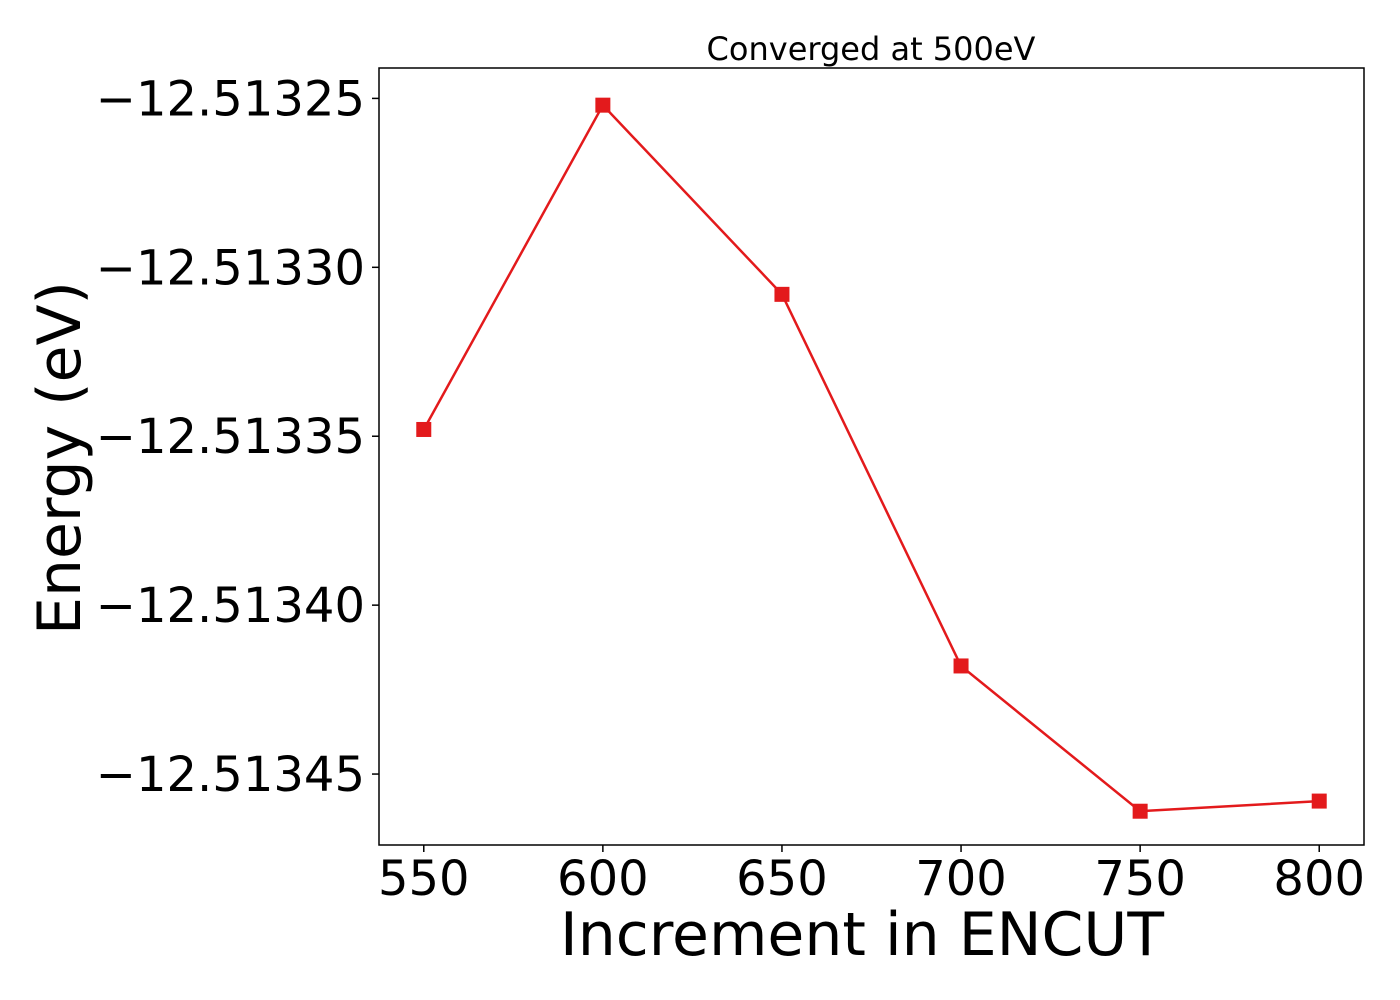 This screenshot has height=1000, width=1400. Describe the element at coordinates (1140, 879) in the screenshot. I see `x-tick-label: 750` at that location.